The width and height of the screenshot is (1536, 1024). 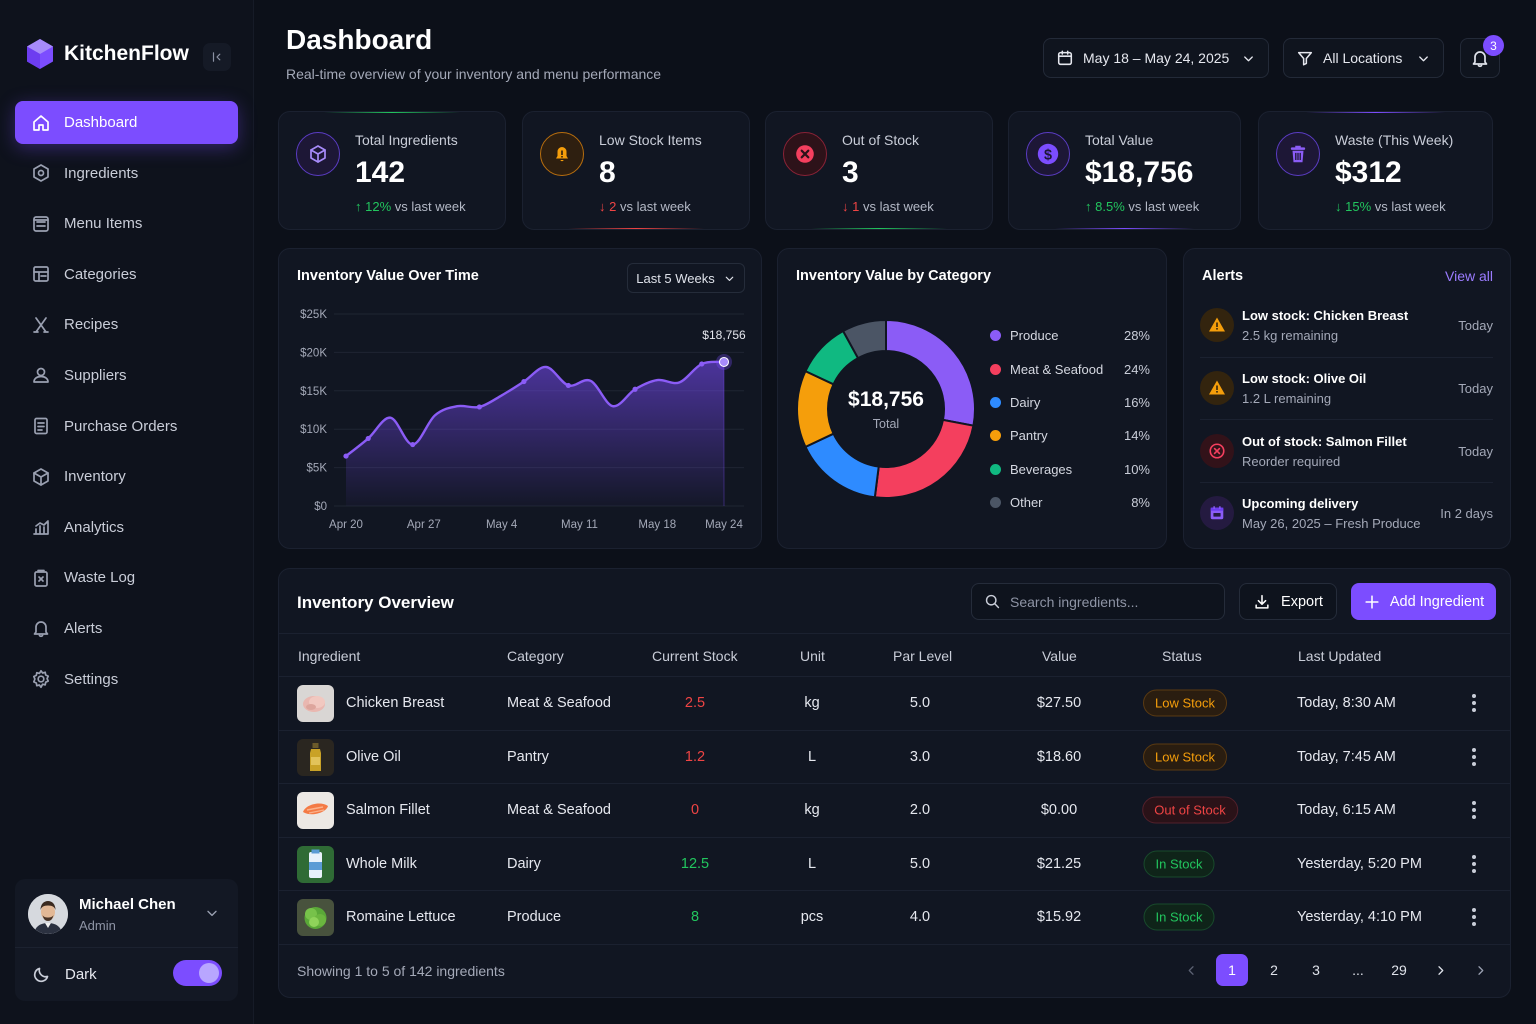 I want to click on plus-icon, so click(x=1372, y=601).